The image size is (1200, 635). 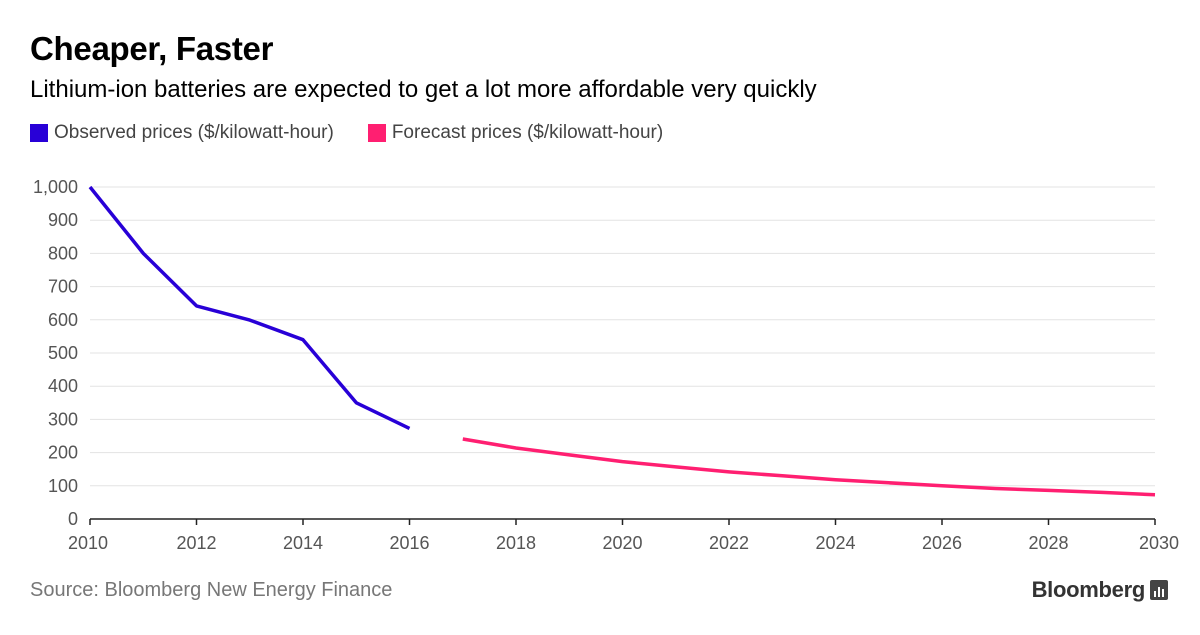 What do you see at coordinates (376, 133) in the screenshot?
I see `legend-swatch-forecast` at bounding box center [376, 133].